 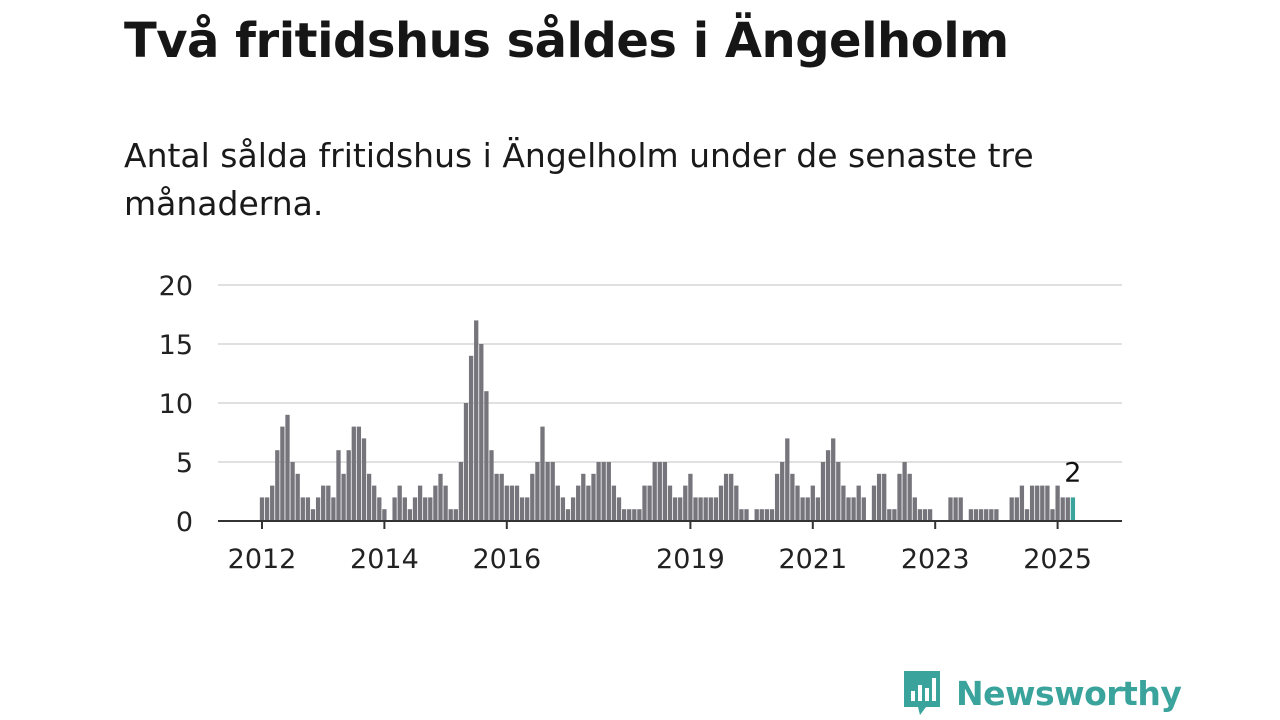 What do you see at coordinates (1069, 693) in the screenshot?
I see `brand-name: Newsworthy` at bounding box center [1069, 693].